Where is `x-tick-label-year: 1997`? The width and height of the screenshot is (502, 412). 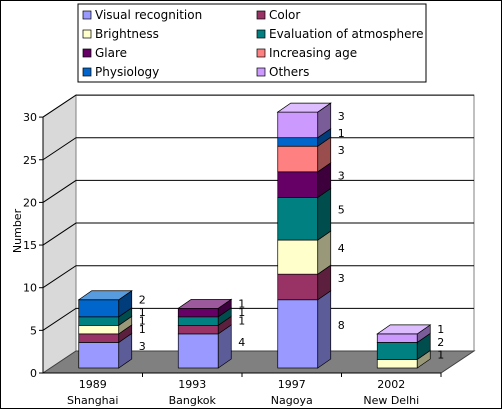 x-tick-label-year: 1997 is located at coordinates (292, 384).